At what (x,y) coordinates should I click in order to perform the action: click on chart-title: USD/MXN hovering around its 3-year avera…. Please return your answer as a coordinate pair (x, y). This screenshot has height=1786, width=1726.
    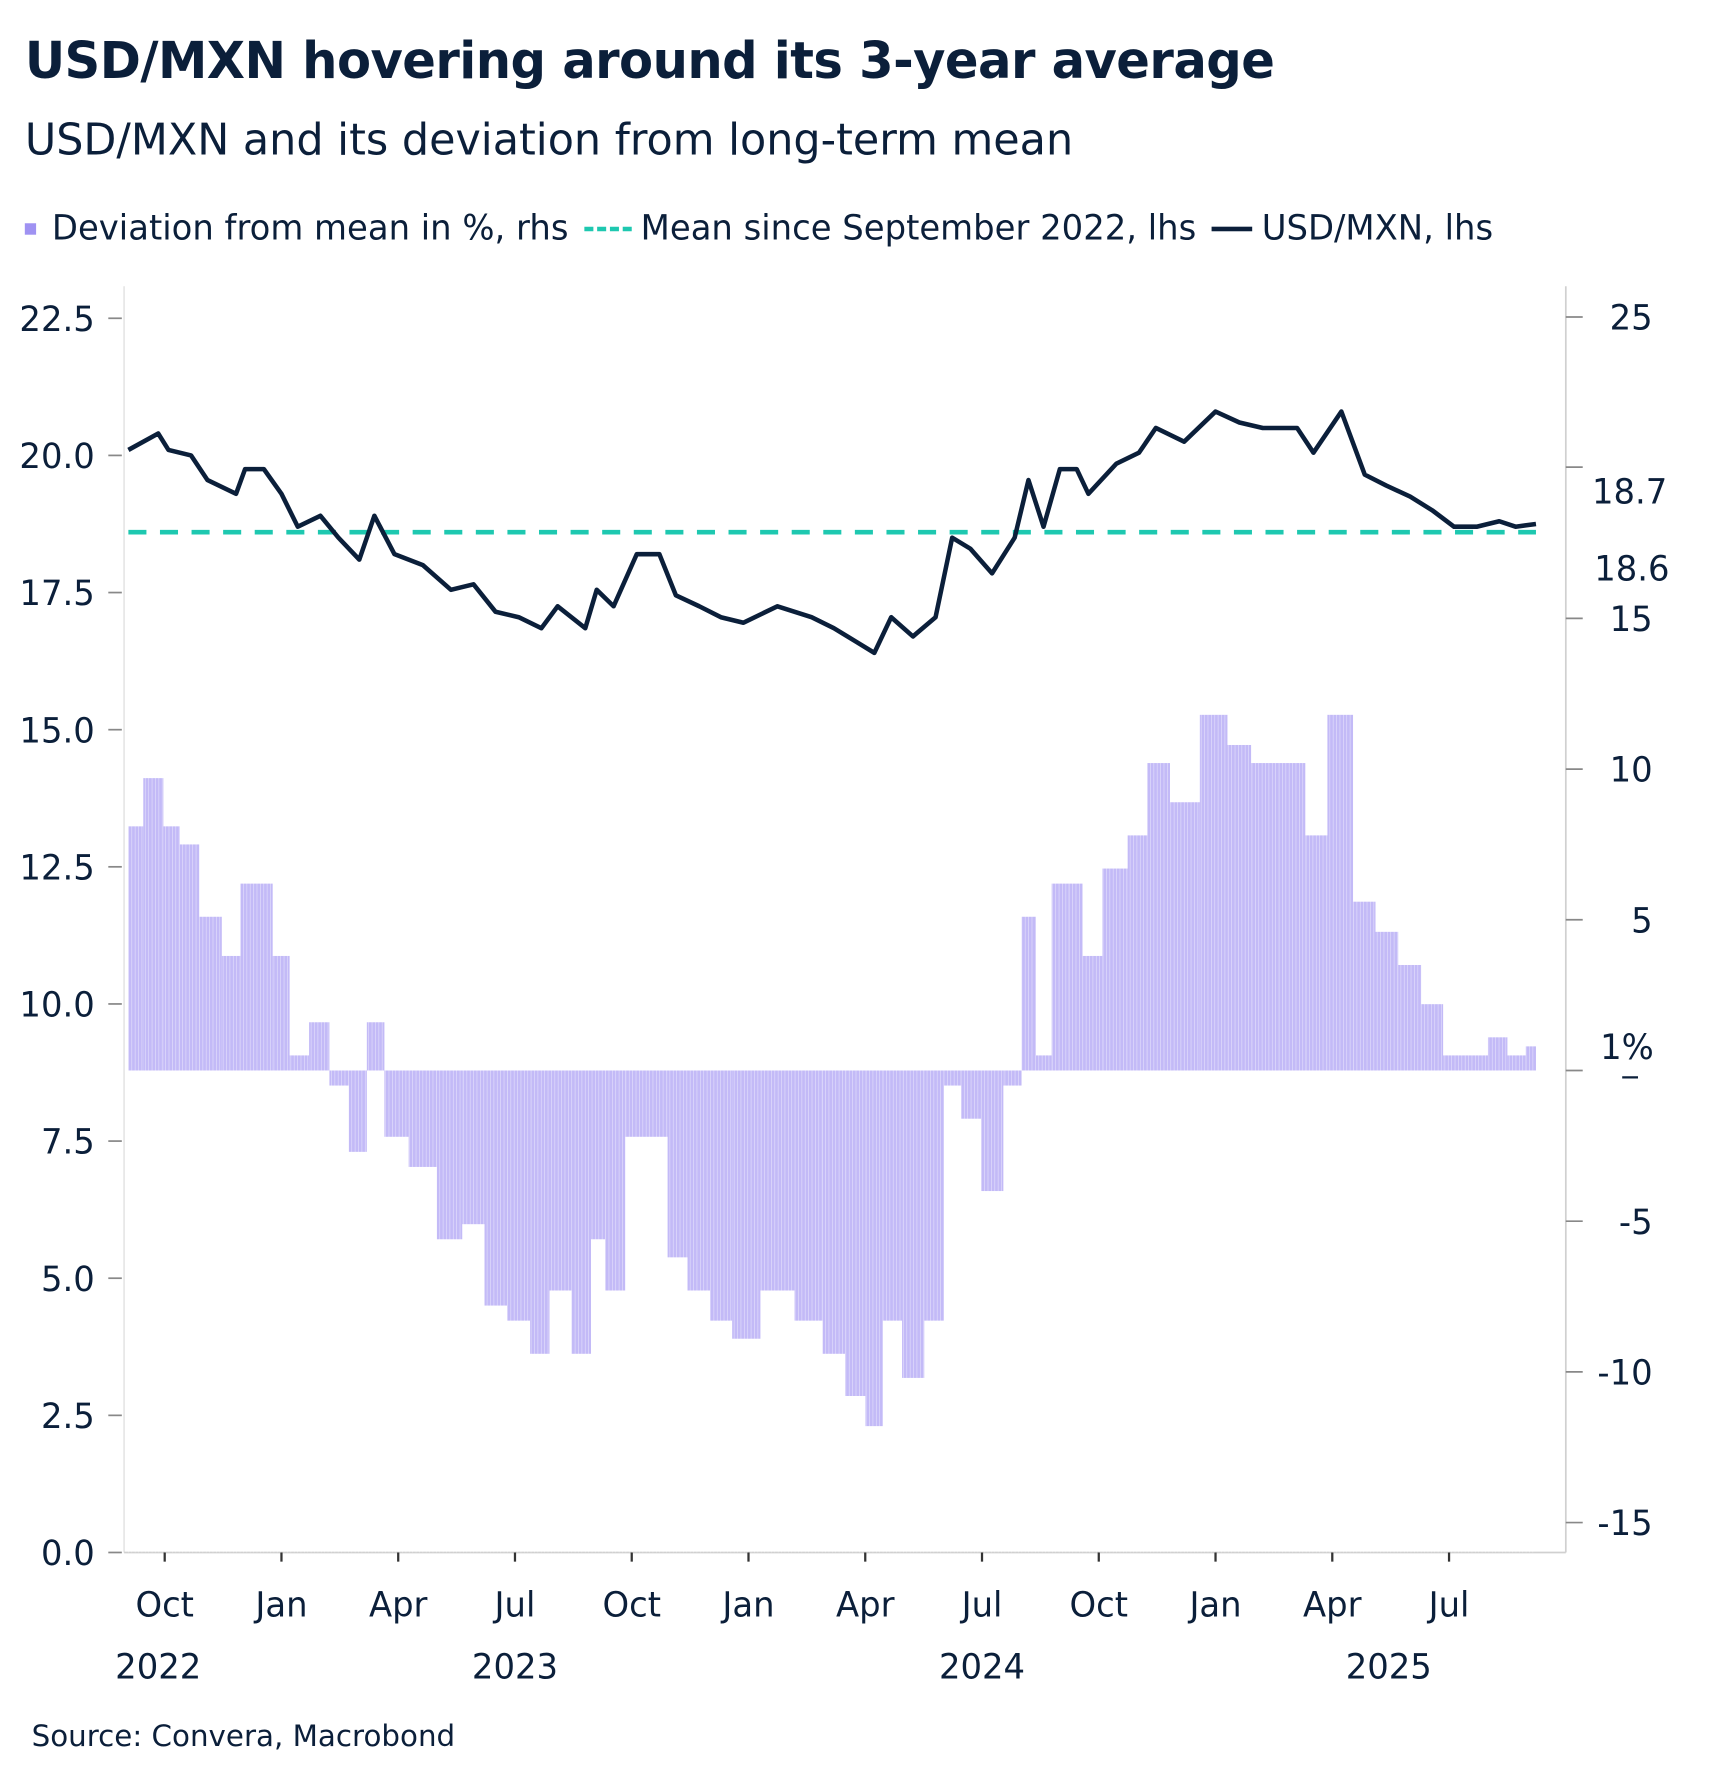
    Looking at the image, I should click on (649, 61).